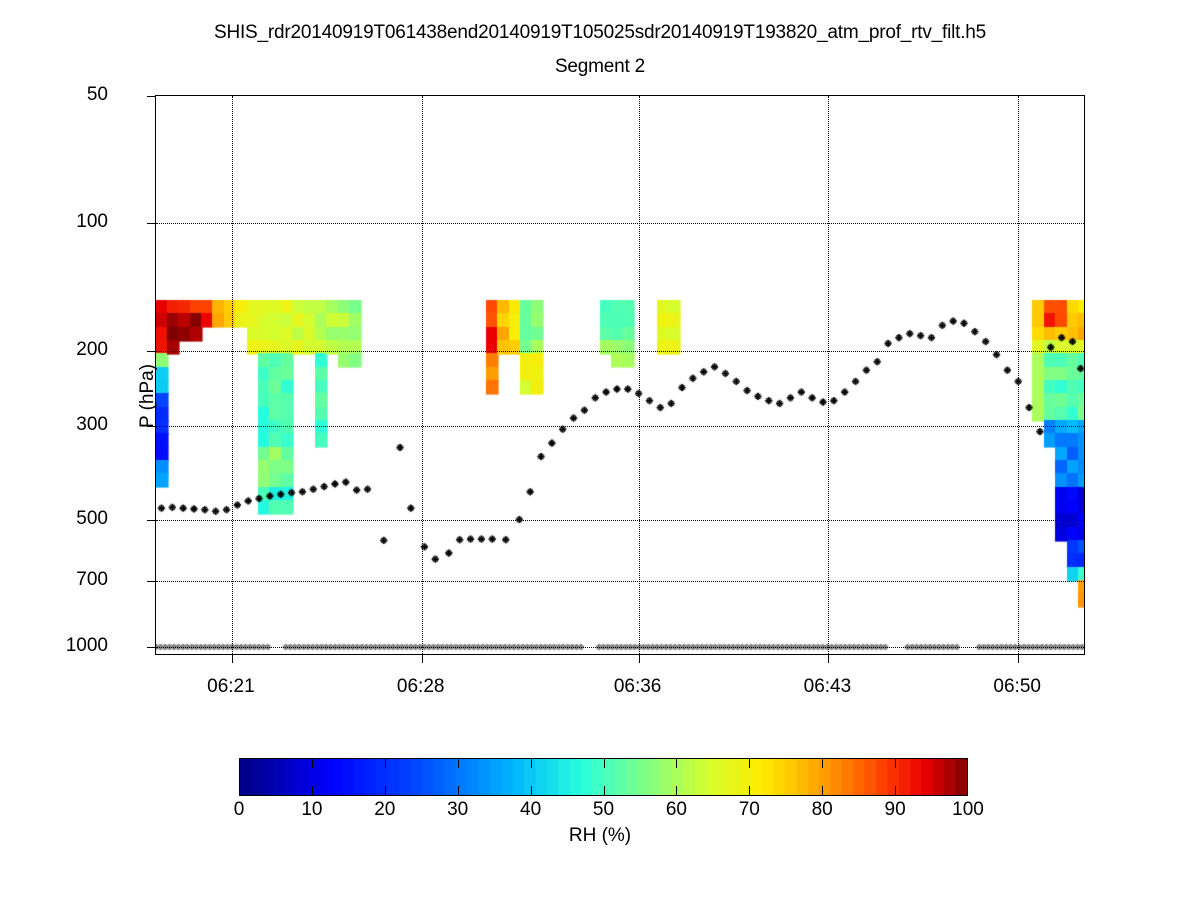 The height and width of the screenshot is (900, 1200). Describe the element at coordinates (92, 518) in the screenshot. I see `y-tick-label: 500` at that location.